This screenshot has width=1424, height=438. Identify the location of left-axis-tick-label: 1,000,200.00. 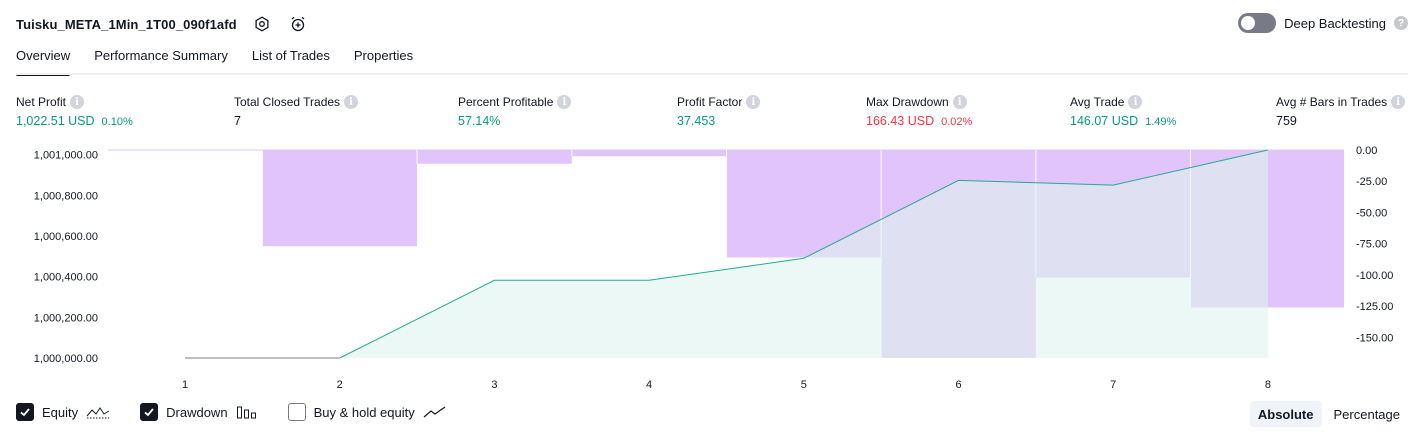
(66, 318).